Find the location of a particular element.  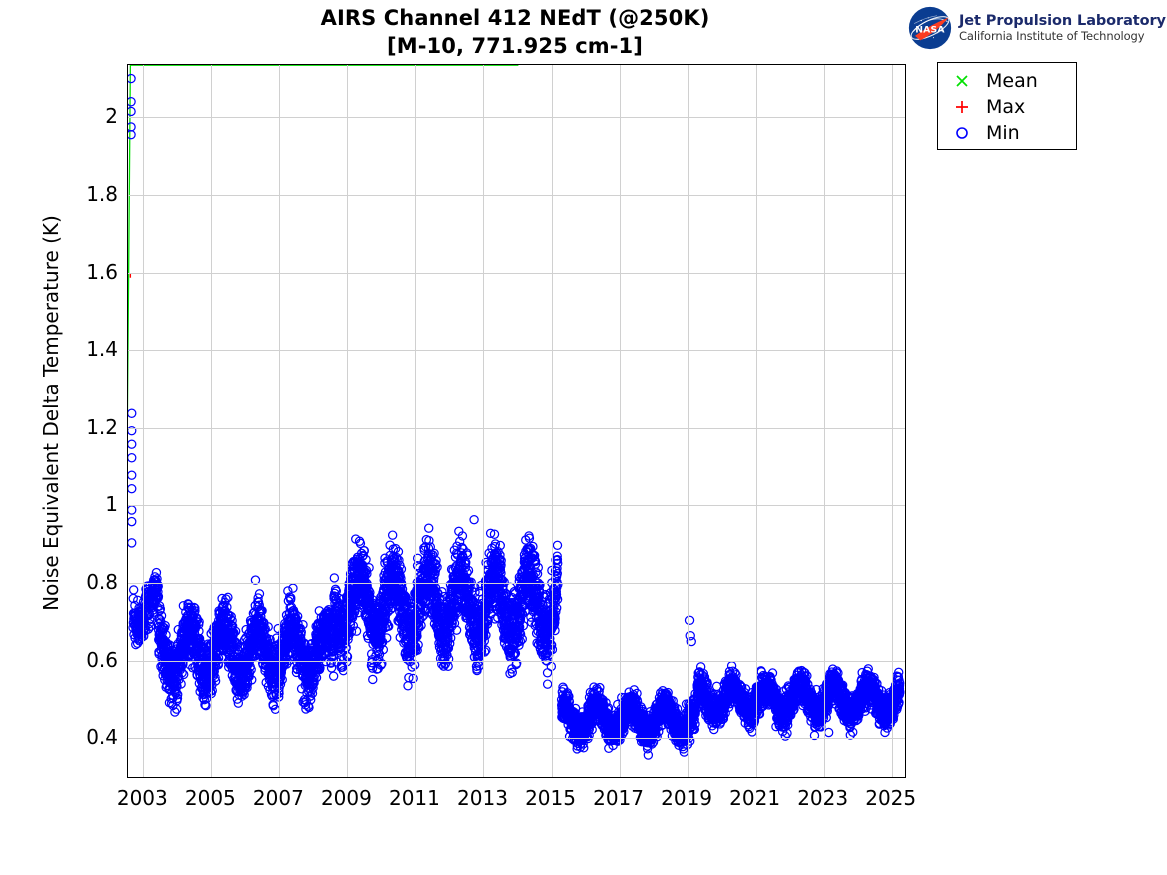

svg-text: NASA is located at coordinates (930, 29).